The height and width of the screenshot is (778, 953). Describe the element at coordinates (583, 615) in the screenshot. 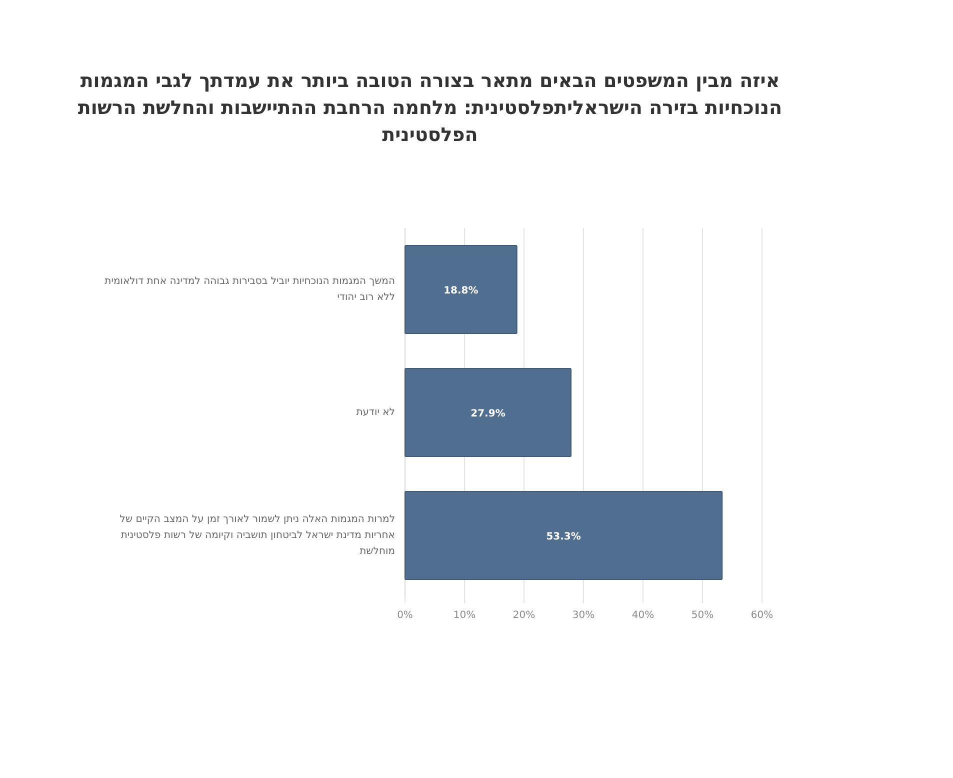

I see `x-tick-label: 30%` at that location.